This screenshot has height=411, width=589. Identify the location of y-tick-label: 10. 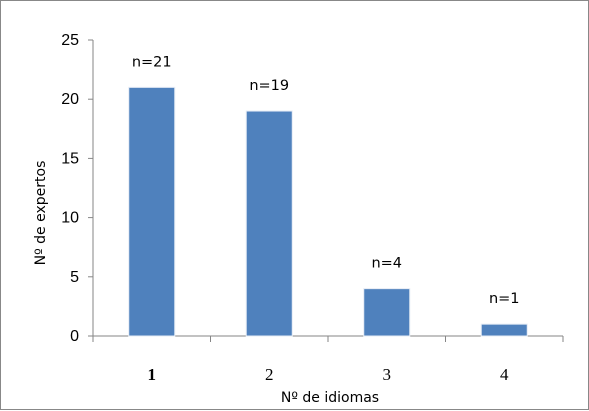
(70, 218).